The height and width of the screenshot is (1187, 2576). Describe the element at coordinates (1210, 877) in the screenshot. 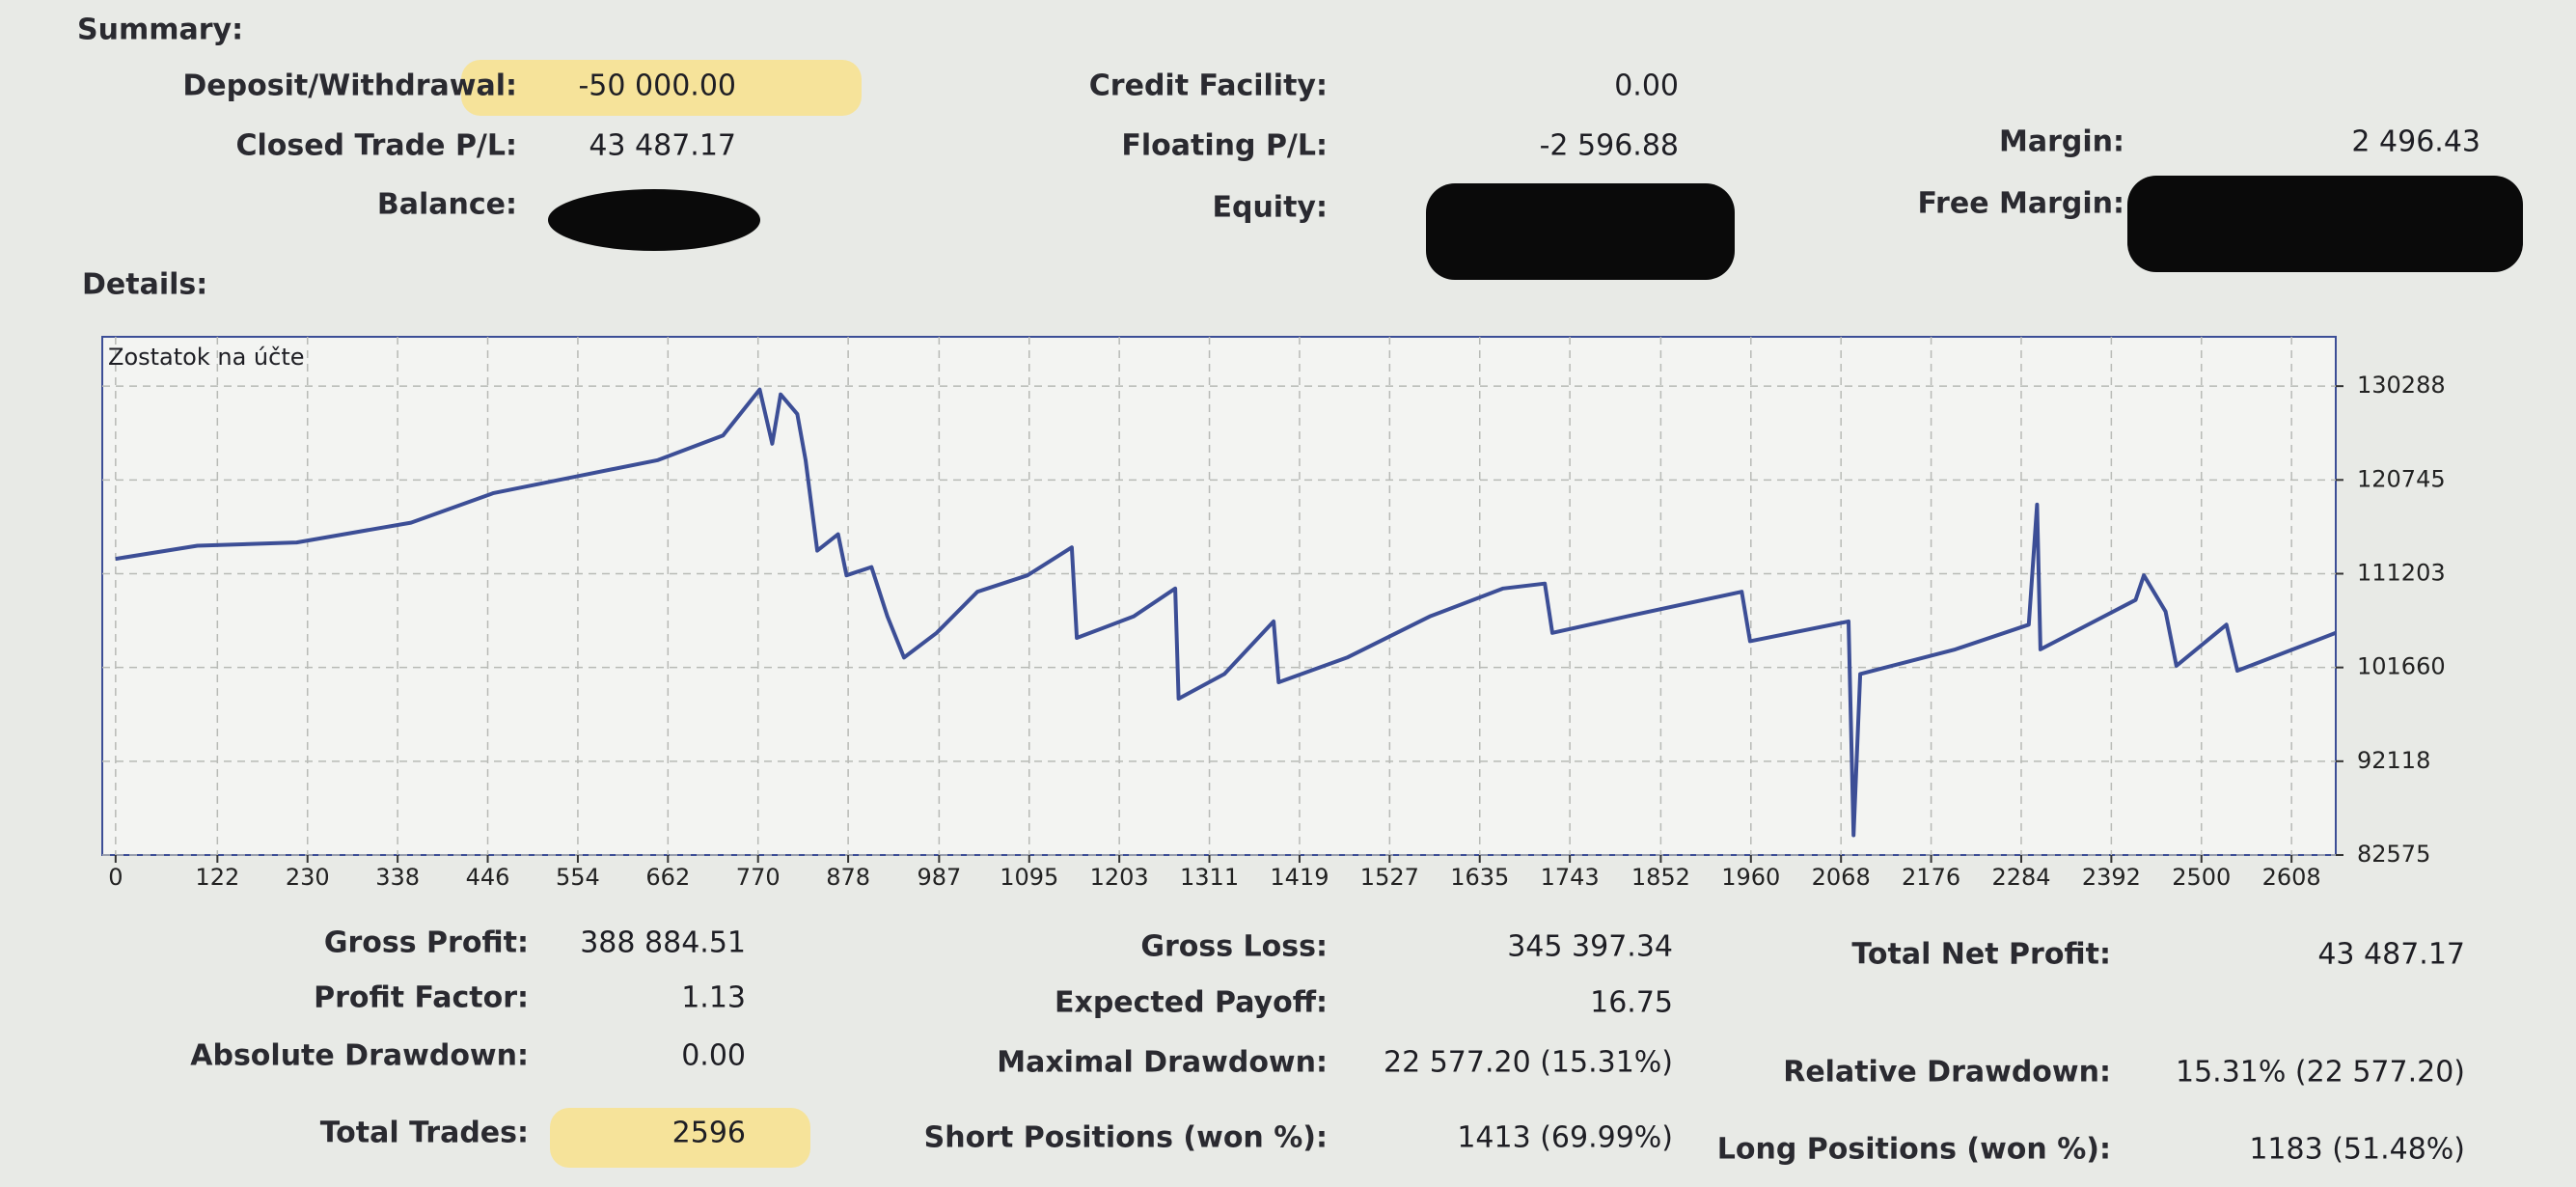

I see `x-tick-label: 1311` at that location.